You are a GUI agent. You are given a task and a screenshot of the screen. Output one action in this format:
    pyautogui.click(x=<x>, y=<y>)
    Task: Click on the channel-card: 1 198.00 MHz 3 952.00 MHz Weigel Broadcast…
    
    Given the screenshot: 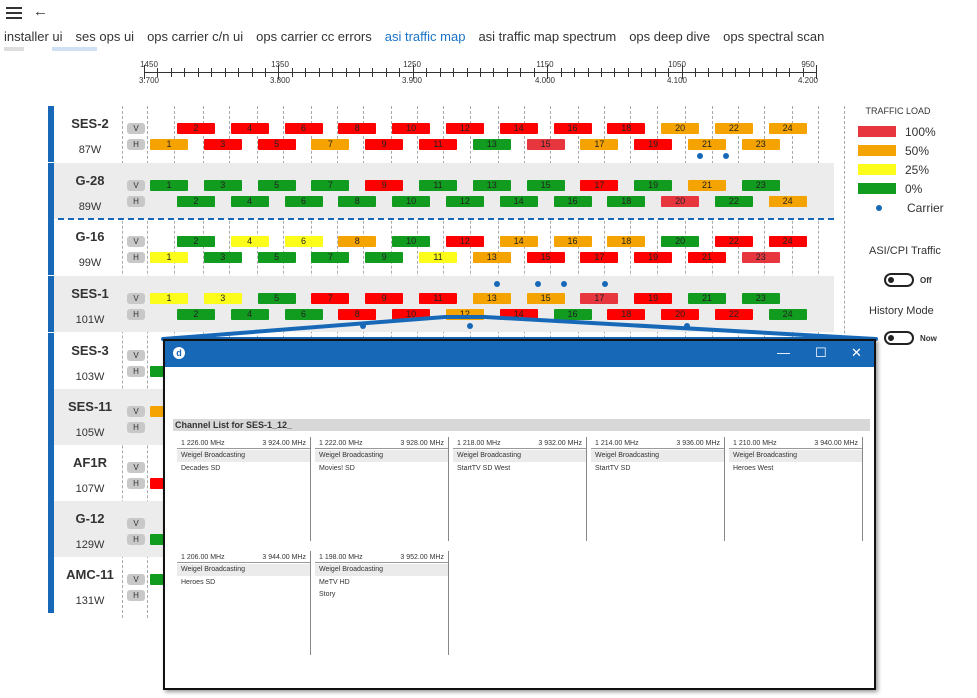 What is the action you would take?
    pyautogui.click(x=382, y=603)
    